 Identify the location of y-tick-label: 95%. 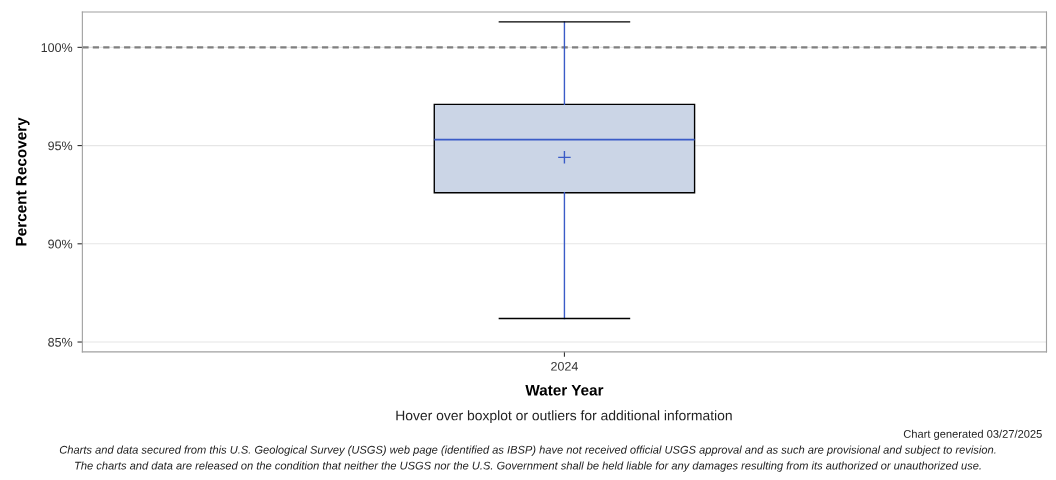
(60, 146).